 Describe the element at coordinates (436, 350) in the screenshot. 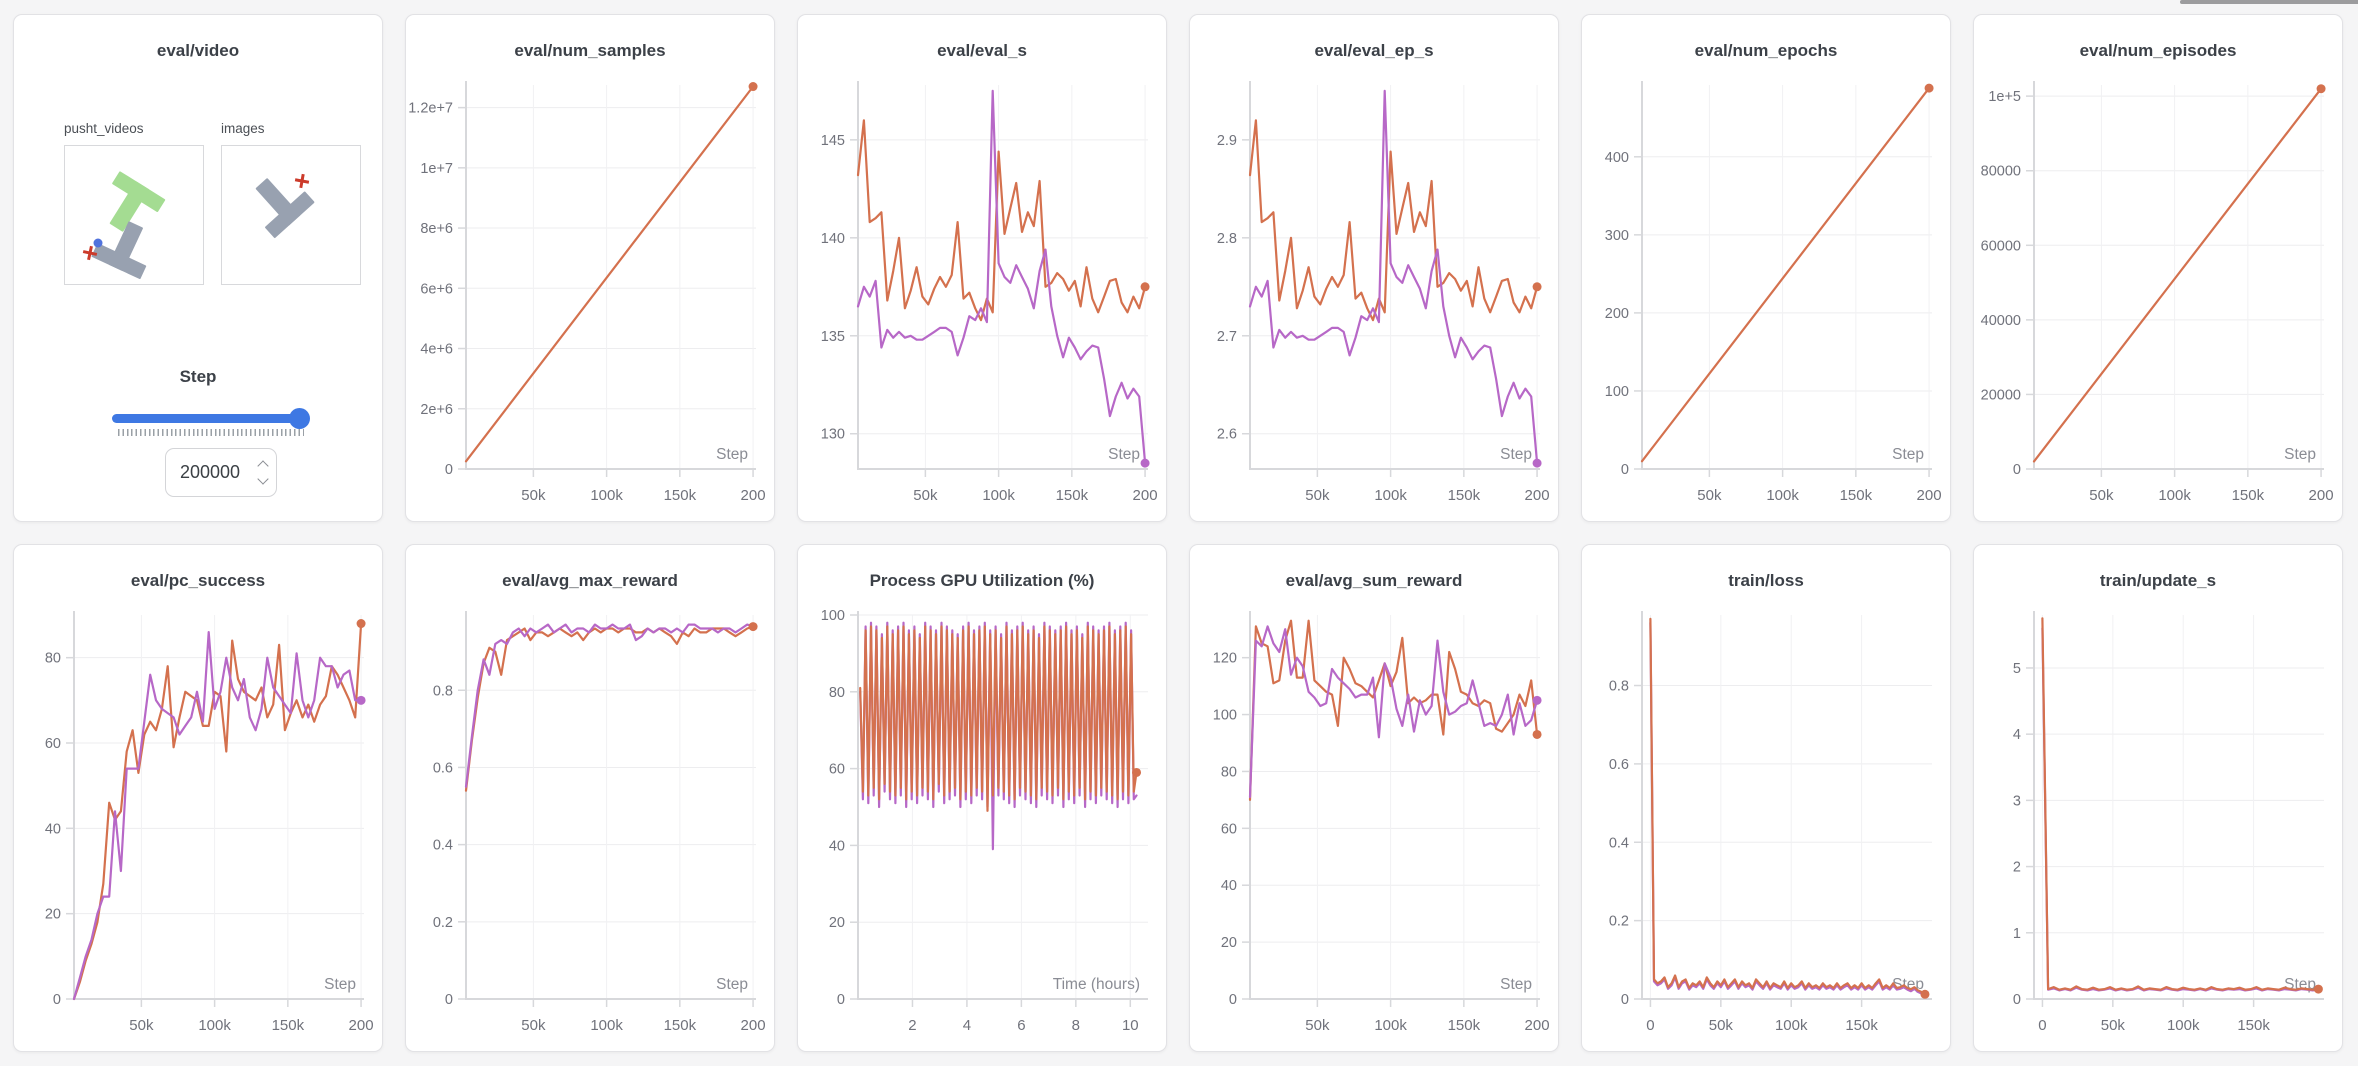

I see `svg-text: 4e+6` at that location.